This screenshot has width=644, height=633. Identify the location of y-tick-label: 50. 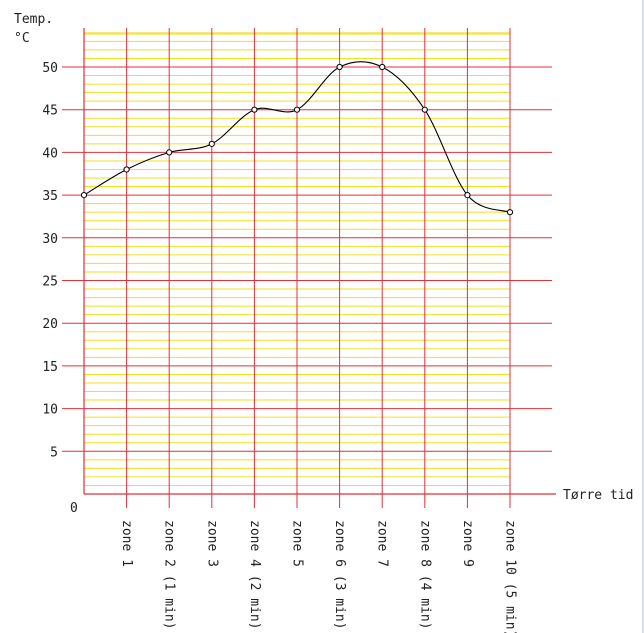
(50, 68).